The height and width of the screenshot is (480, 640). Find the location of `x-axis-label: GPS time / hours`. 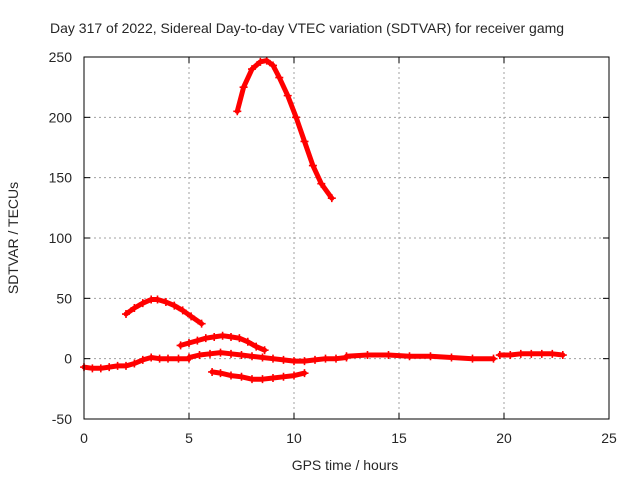

x-axis-label: GPS time / hours is located at coordinates (345, 465).